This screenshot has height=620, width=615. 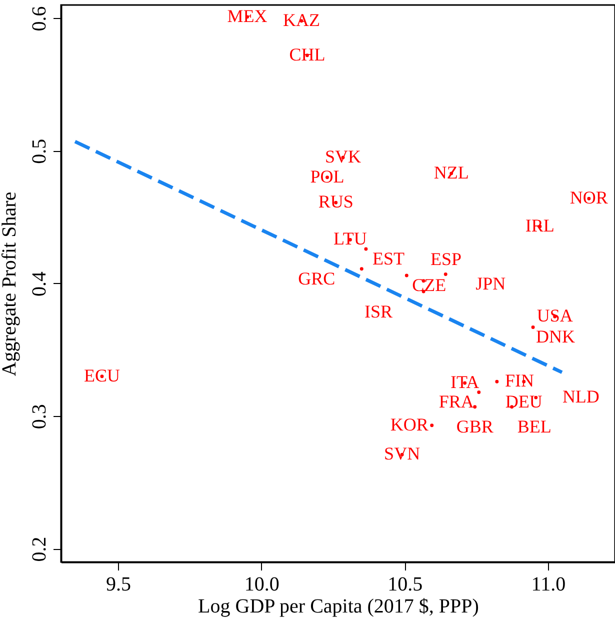 What do you see at coordinates (402, 454) in the screenshot?
I see `data-label: SVN` at bounding box center [402, 454].